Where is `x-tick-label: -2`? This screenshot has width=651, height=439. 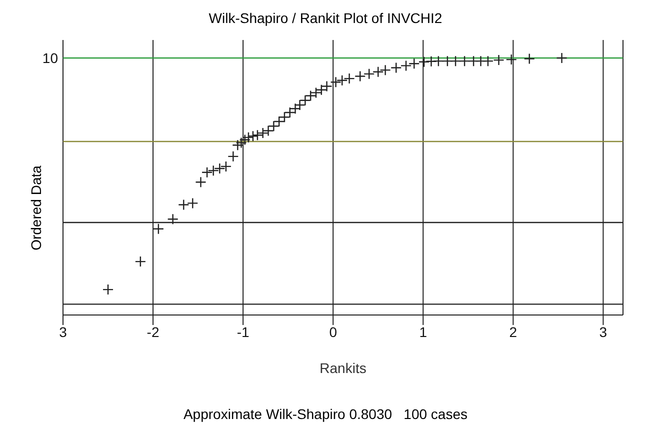 x-tick-label: -2 is located at coordinates (153, 332).